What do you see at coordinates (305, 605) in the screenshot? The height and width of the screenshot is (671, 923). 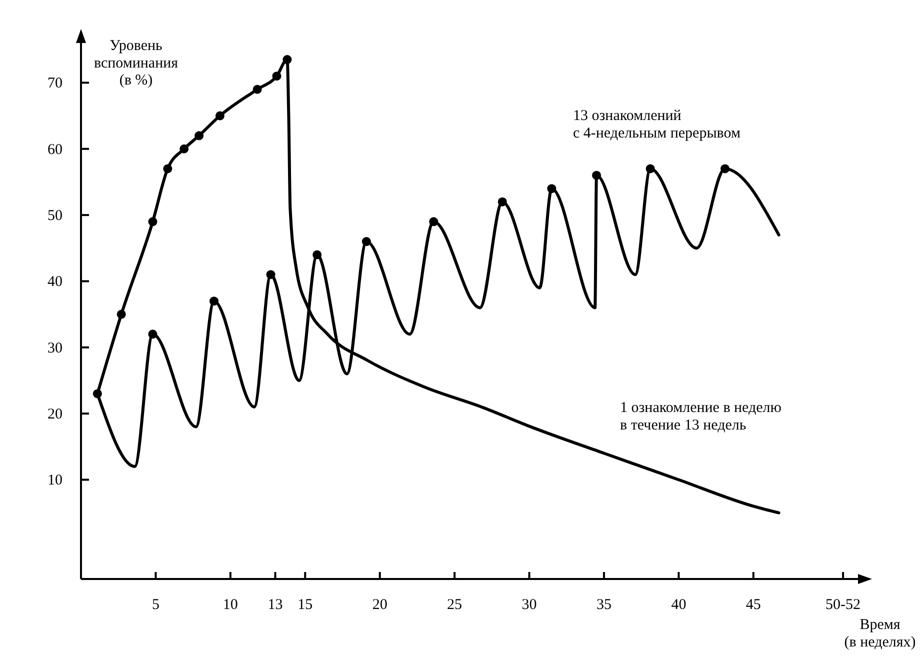 I see `x-tick-label: 15` at bounding box center [305, 605].